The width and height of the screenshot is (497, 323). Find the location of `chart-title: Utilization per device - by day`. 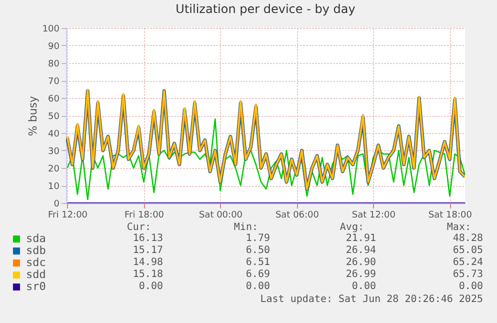

chart-title: Utilization per device - by day is located at coordinates (266, 9).